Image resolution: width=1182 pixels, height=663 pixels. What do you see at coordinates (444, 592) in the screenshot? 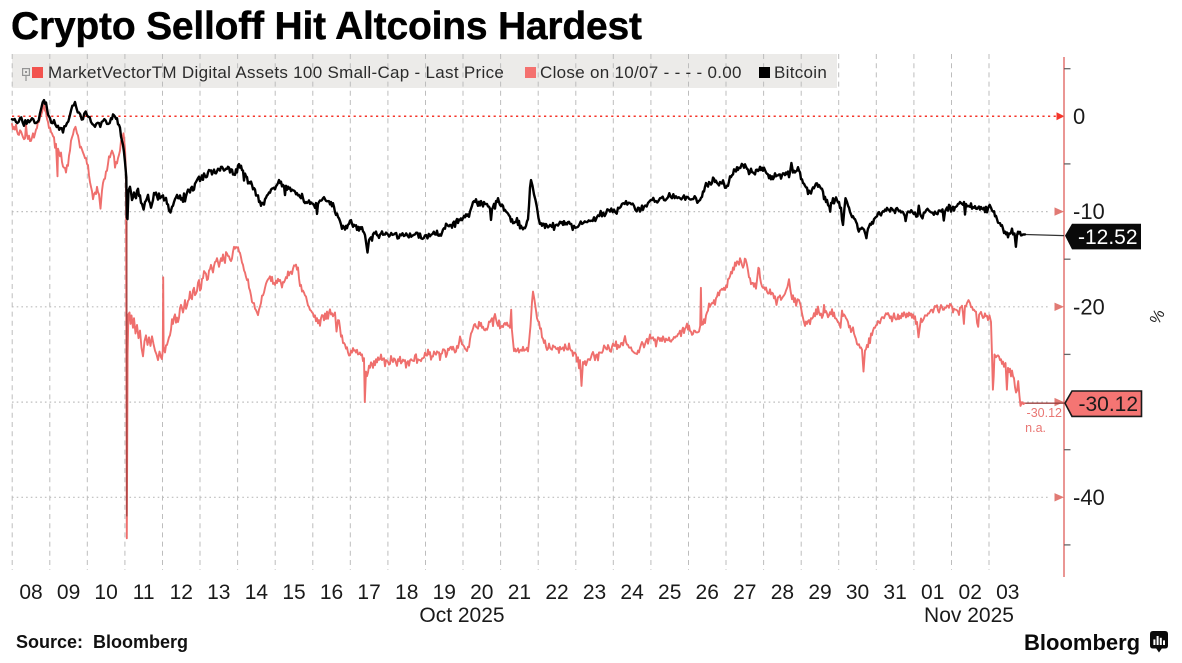
I see `svg-text: 19` at bounding box center [444, 592].